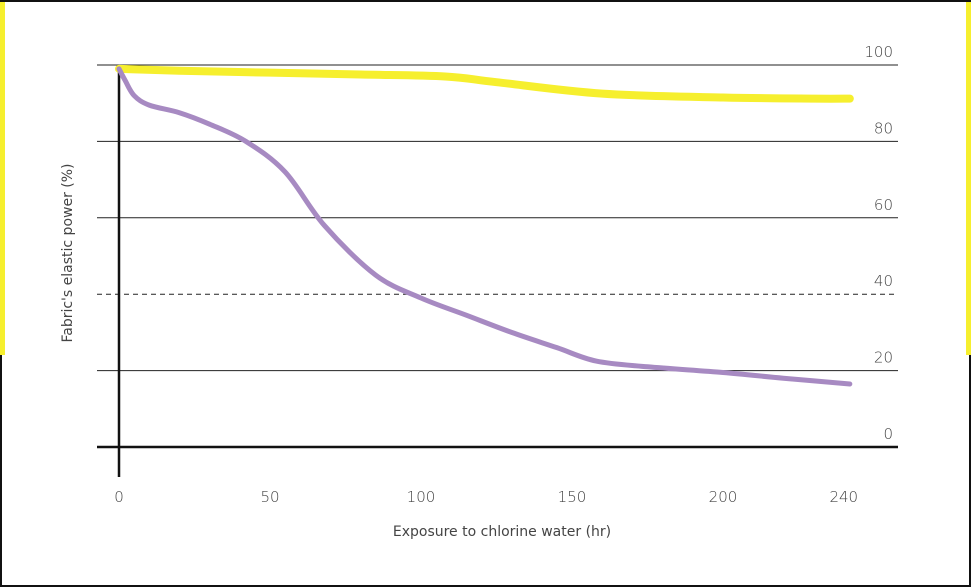  What do you see at coordinates (878, 52) in the screenshot?
I see `y-tick-label-100: 100` at bounding box center [878, 52].